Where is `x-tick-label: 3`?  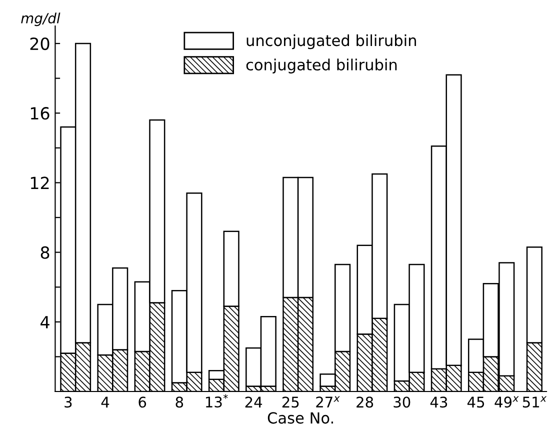
x-tick-label: 3 is located at coordinates (68, 402).